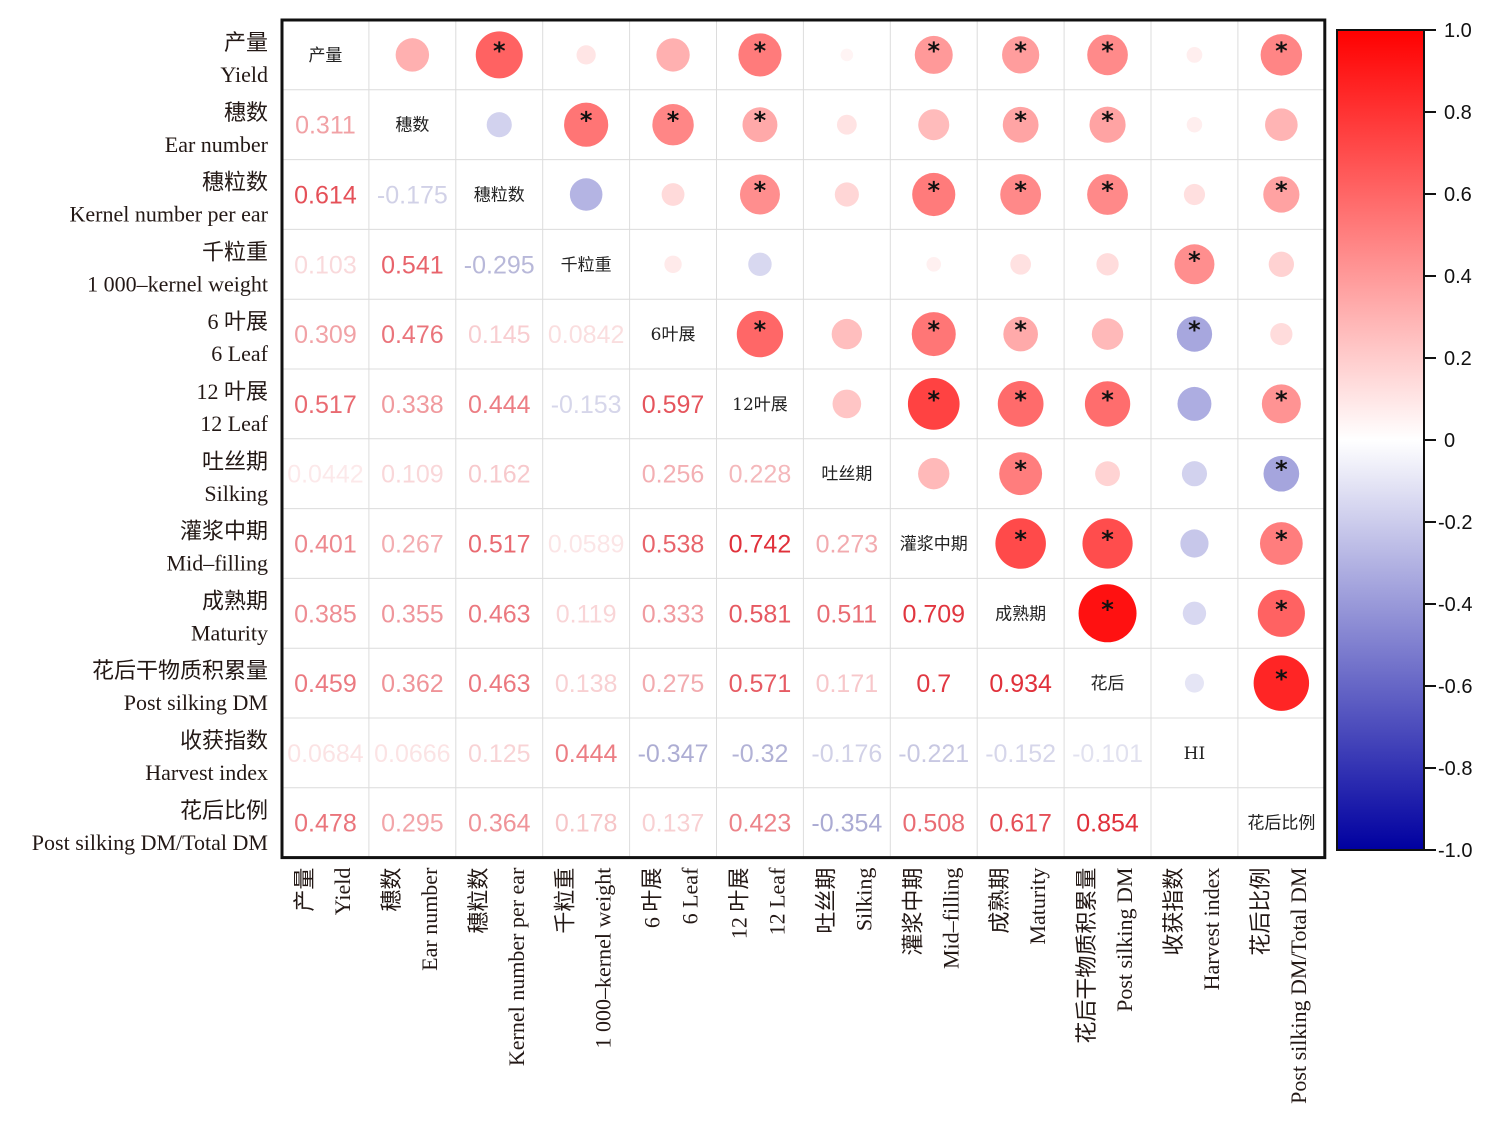 The width and height of the screenshot is (1509, 1141). I want to click on column-label-zh: 成熟期, so click(999, 901).